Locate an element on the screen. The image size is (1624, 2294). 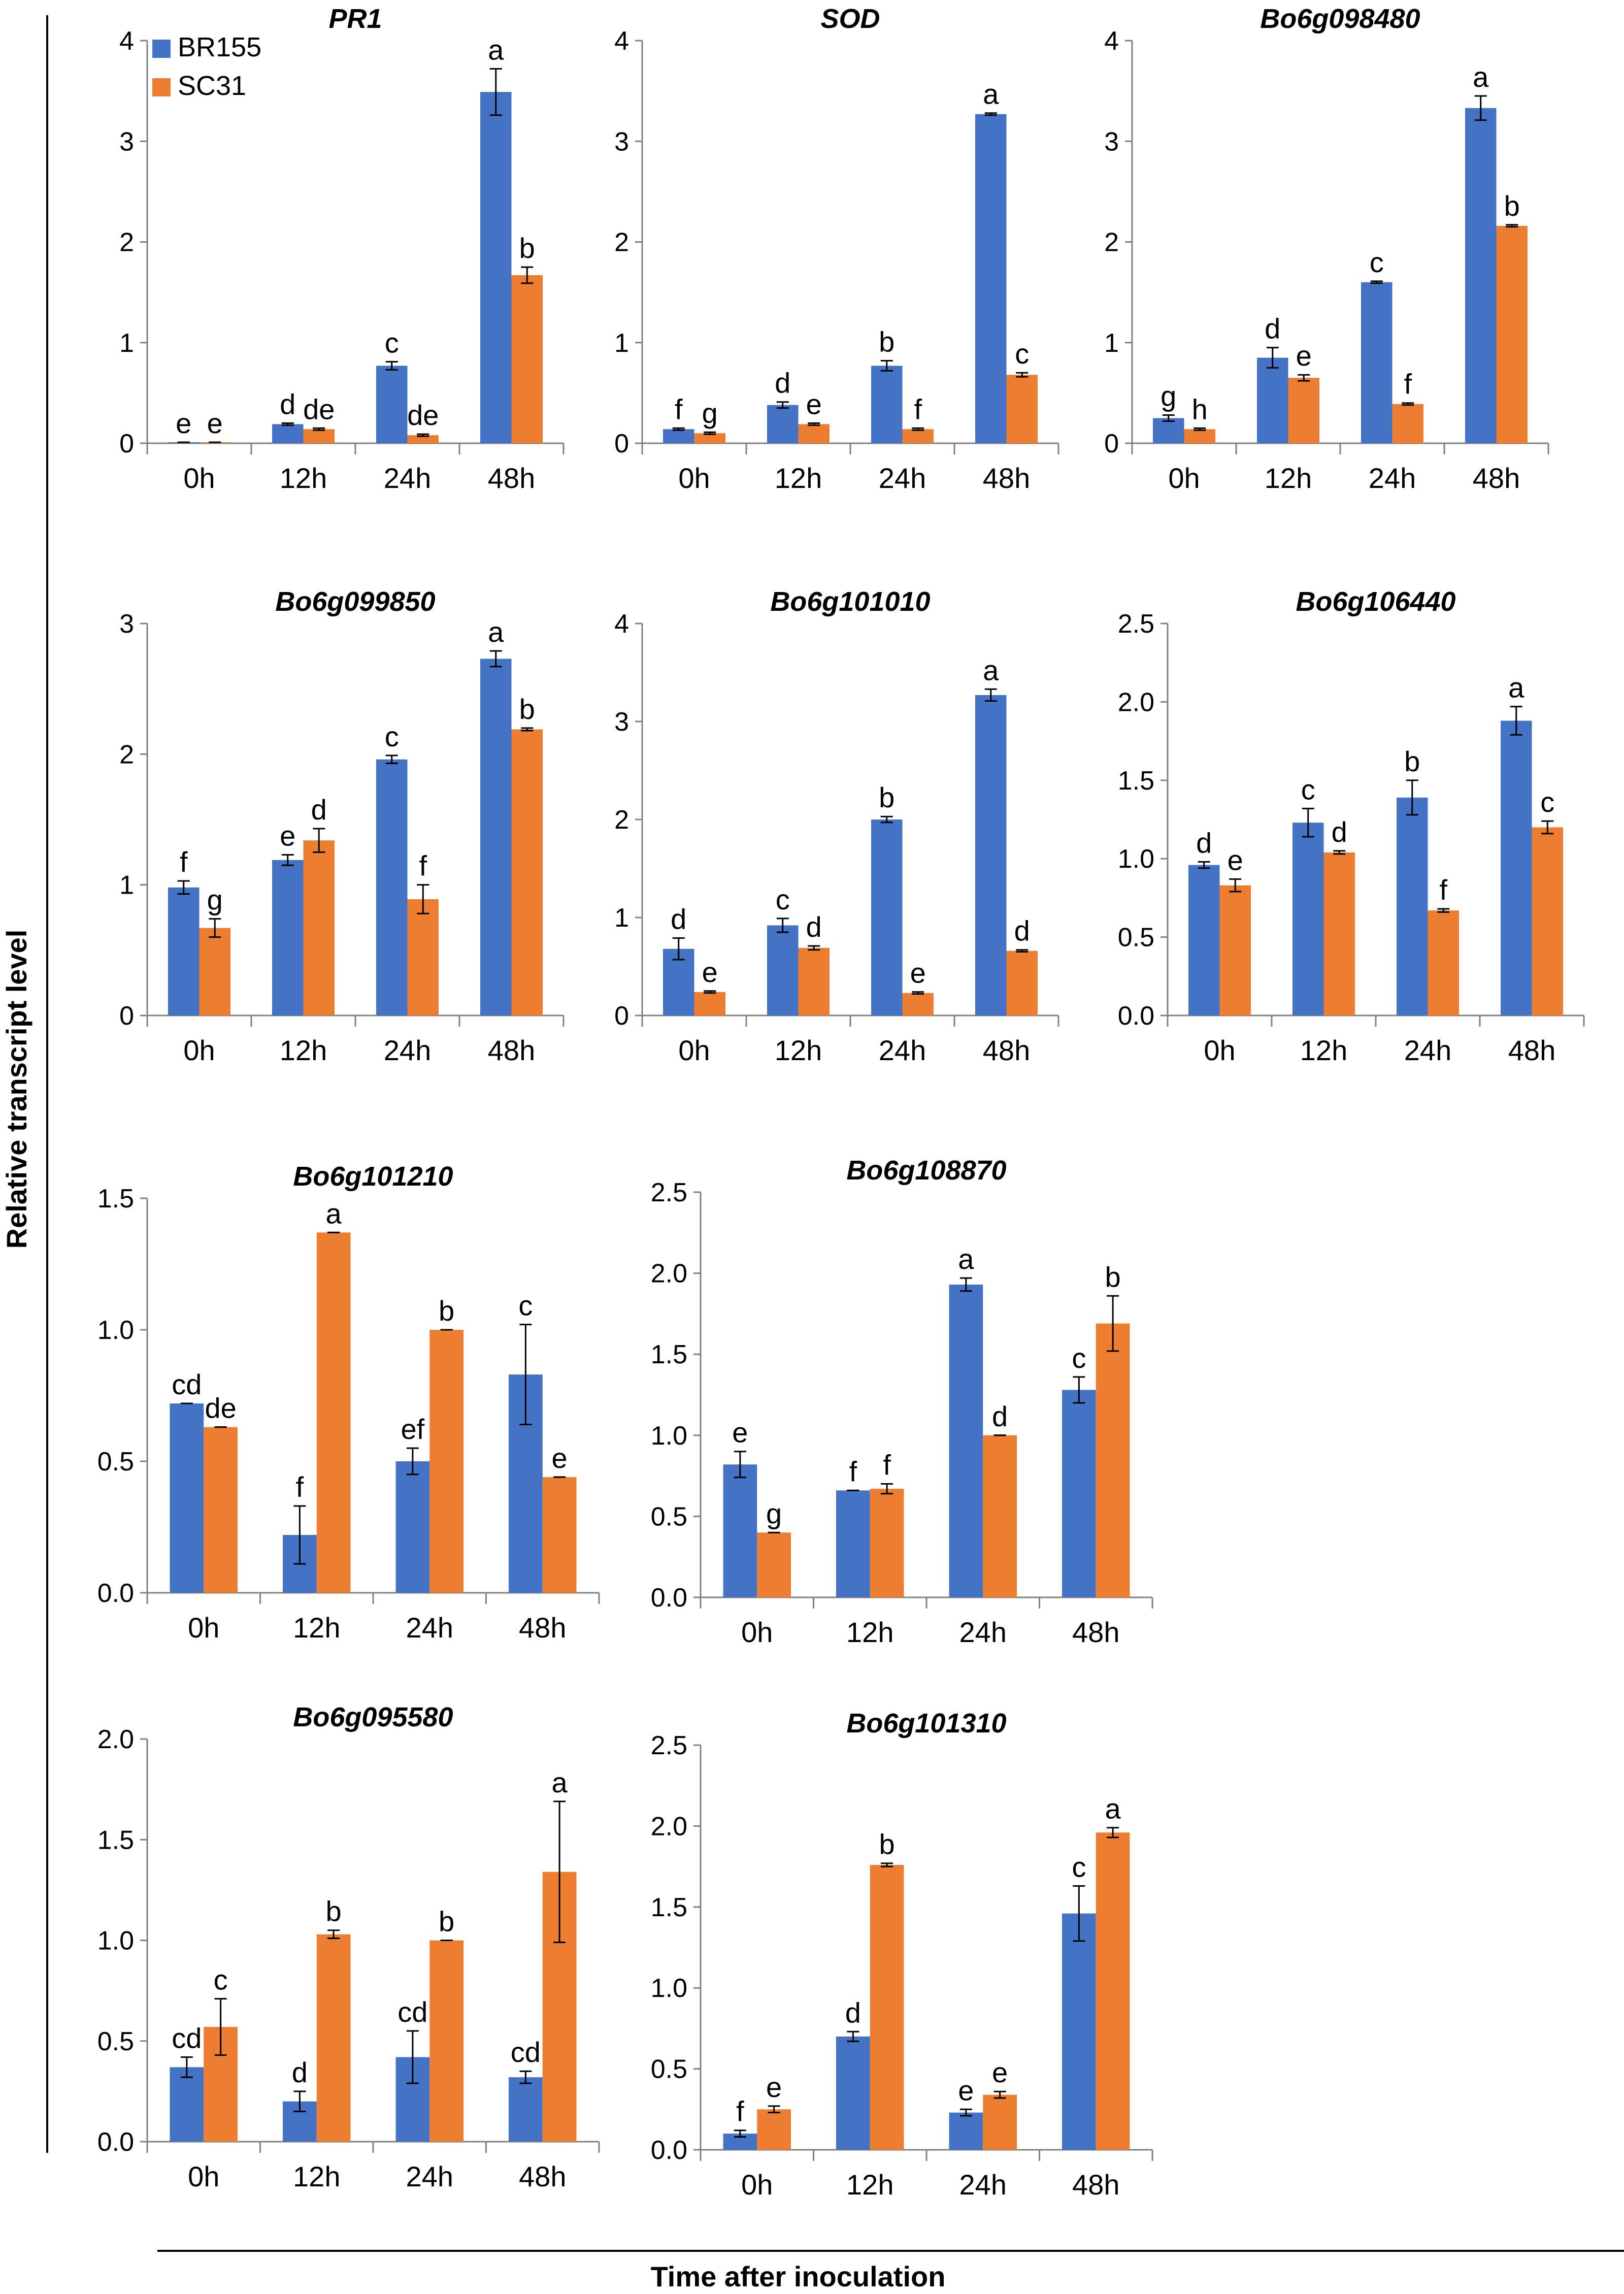
figure-xlabel: Time after inoculation is located at coordinates (798, 2276).